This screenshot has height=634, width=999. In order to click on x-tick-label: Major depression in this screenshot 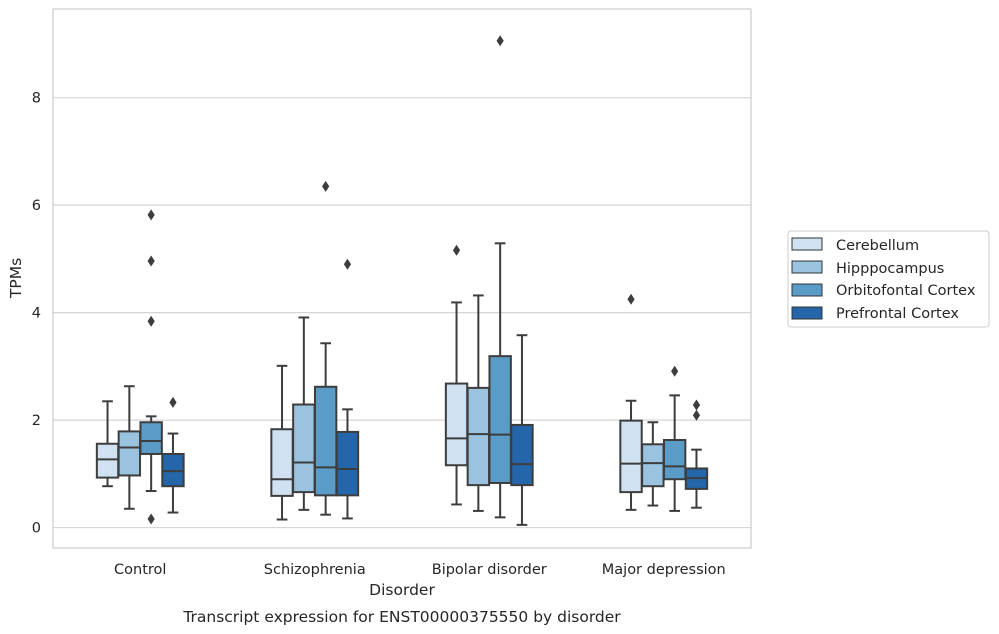, I will do `click(664, 570)`.